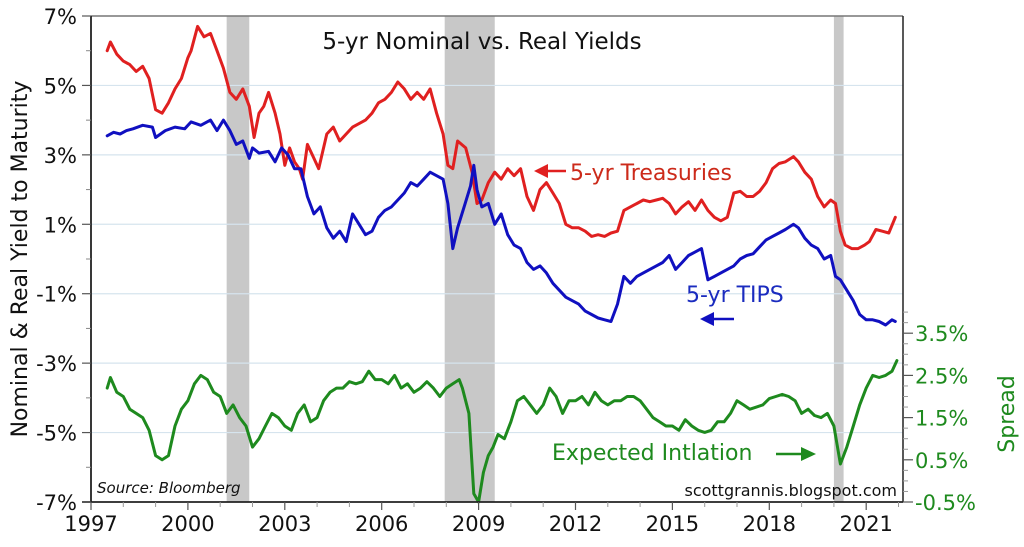  I want to click on y2-tick-label: 0.5%, so click(941, 461).